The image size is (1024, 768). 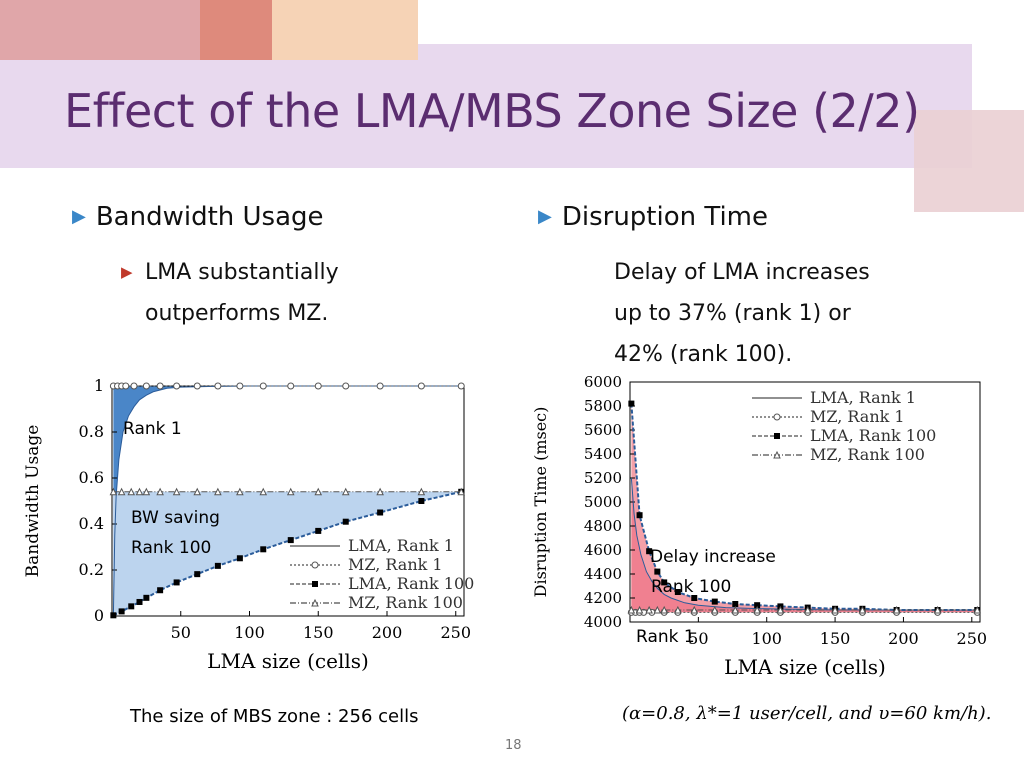 I want to click on y-tick-label: 0.4, so click(x=91, y=523).